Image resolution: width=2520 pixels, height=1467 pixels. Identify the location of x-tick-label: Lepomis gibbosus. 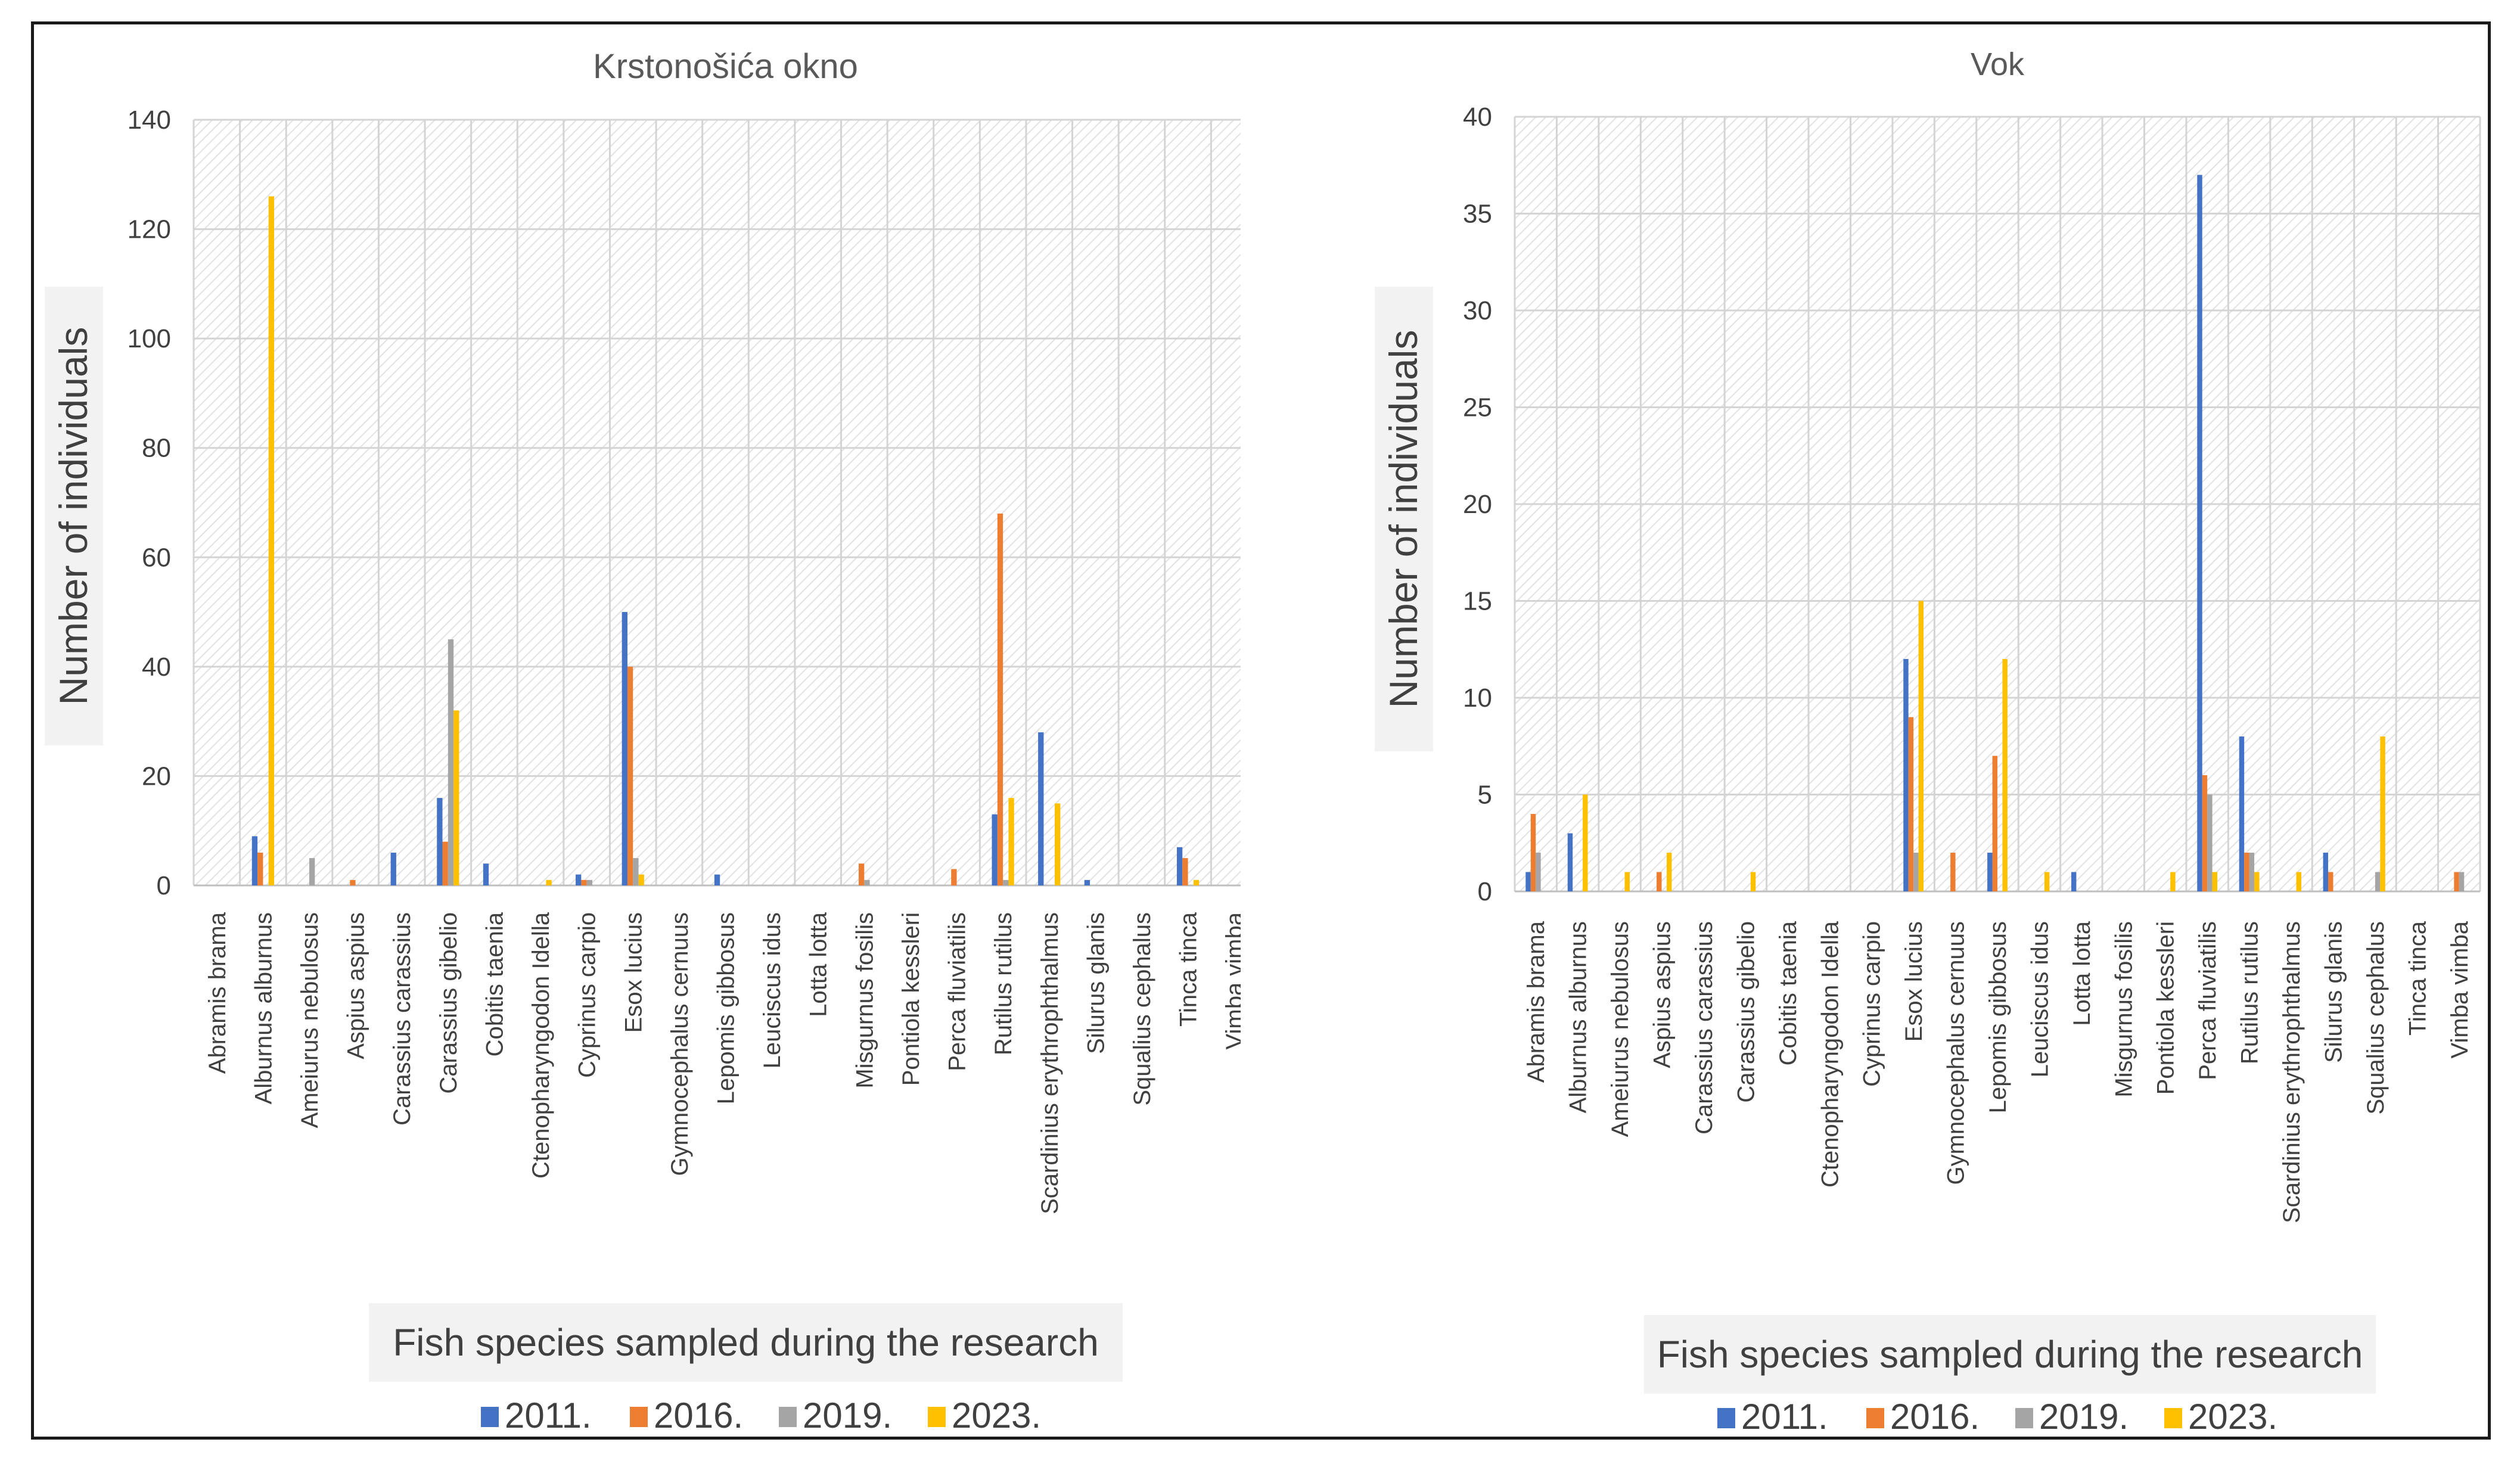
(1998, 1017).